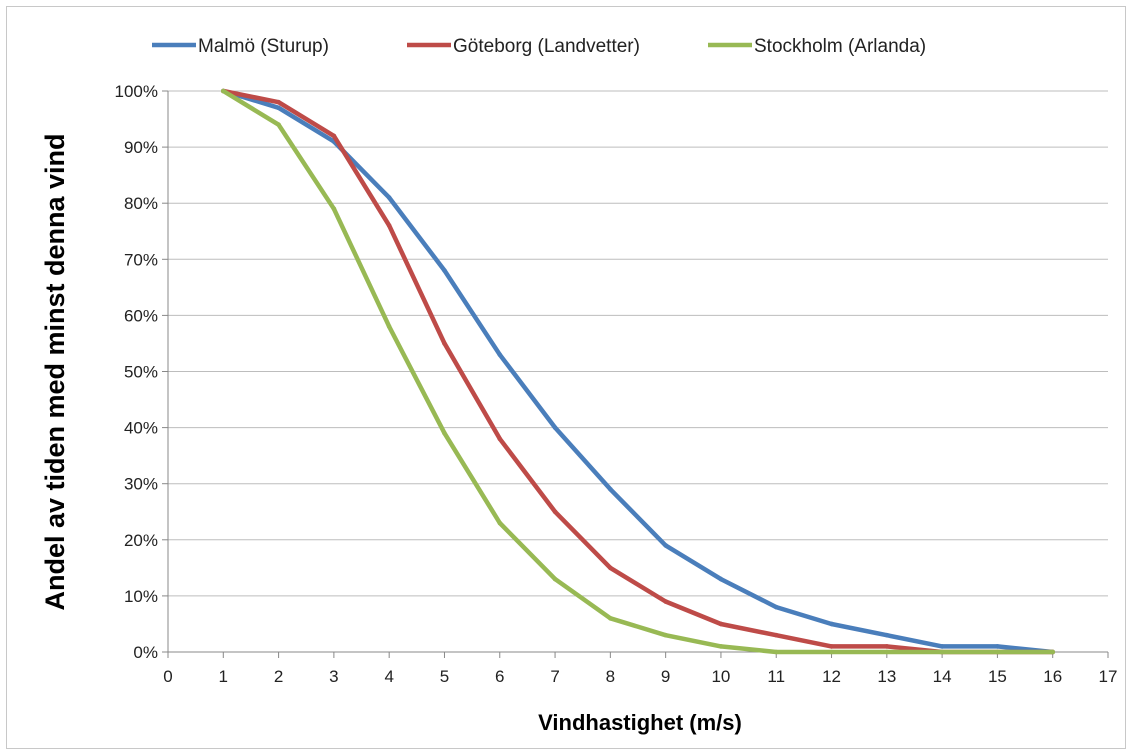  I want to click on x-tick-label: 2, so click(278, 676).